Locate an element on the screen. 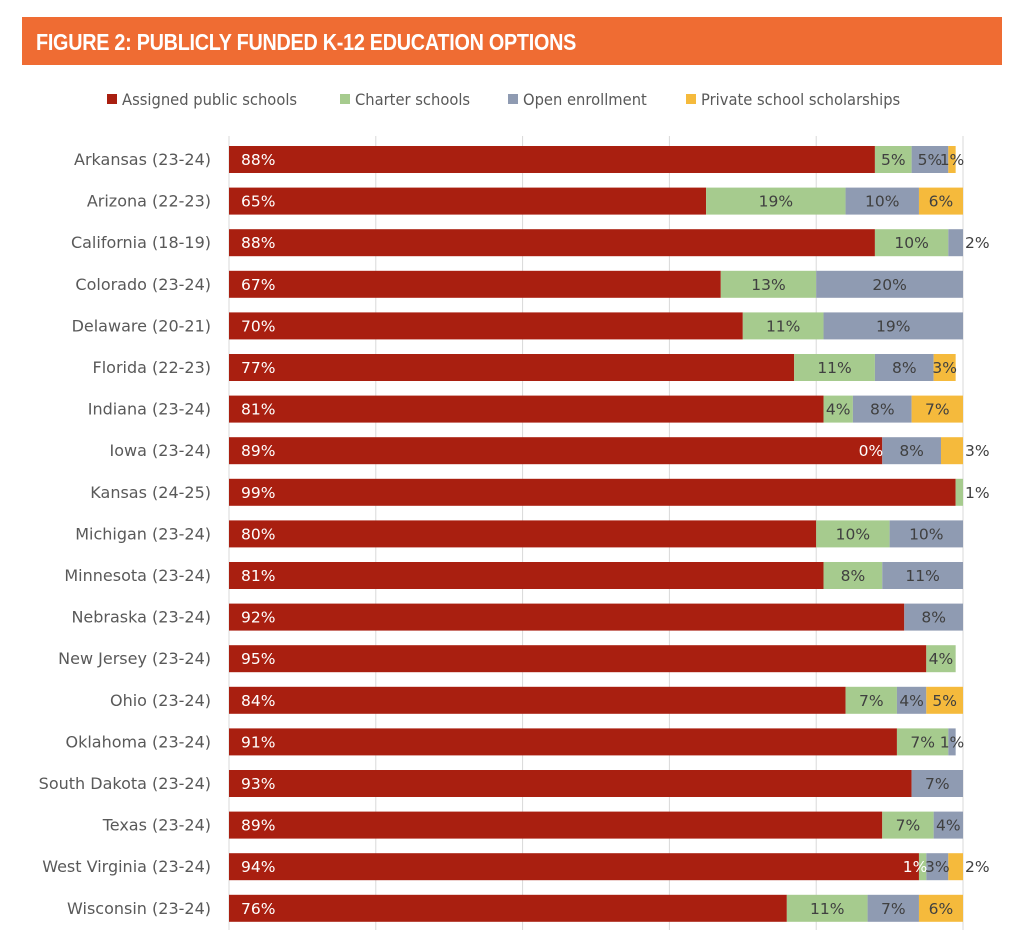  legend-swatch-open is located at coordinates (513, 99).